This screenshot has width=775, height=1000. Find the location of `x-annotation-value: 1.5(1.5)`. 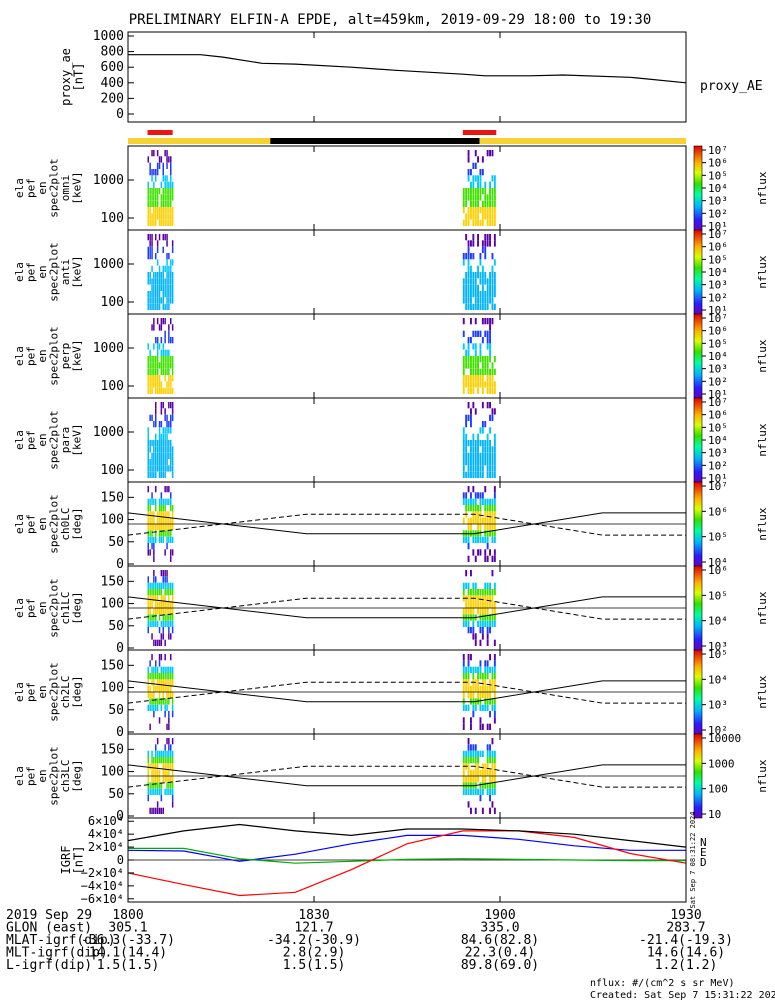

x-annotation-value: 1.5(1.5) is located at coordinates (128, 965).